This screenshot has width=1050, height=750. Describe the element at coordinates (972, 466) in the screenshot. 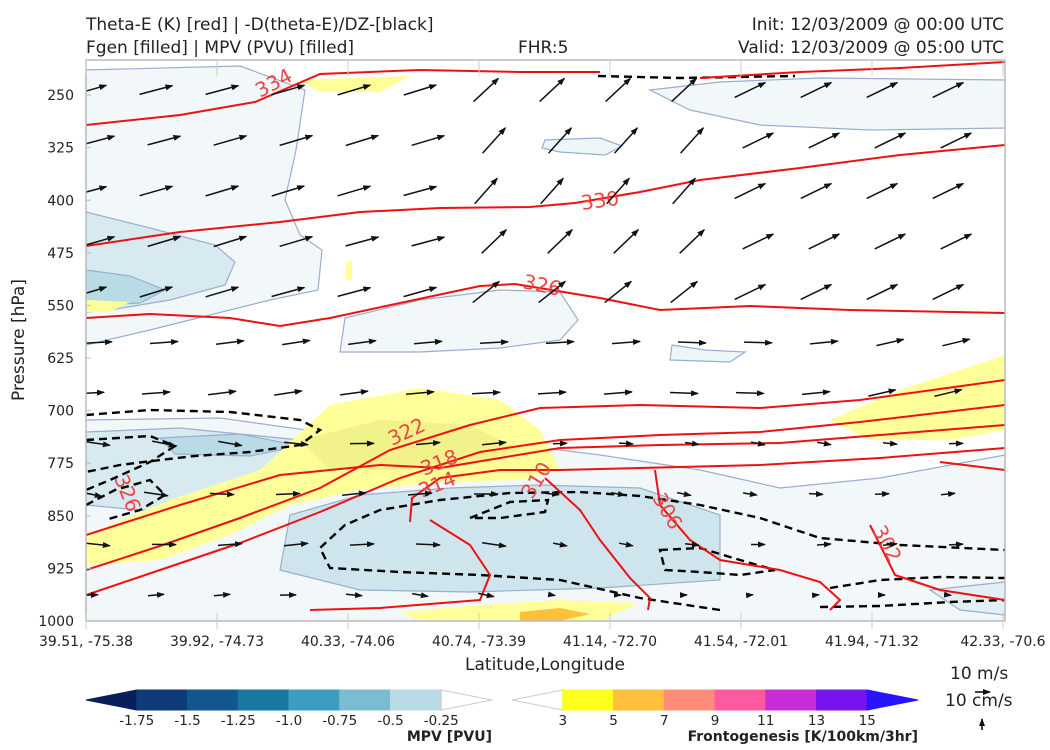

I see `theta-e-302-top` at that location.